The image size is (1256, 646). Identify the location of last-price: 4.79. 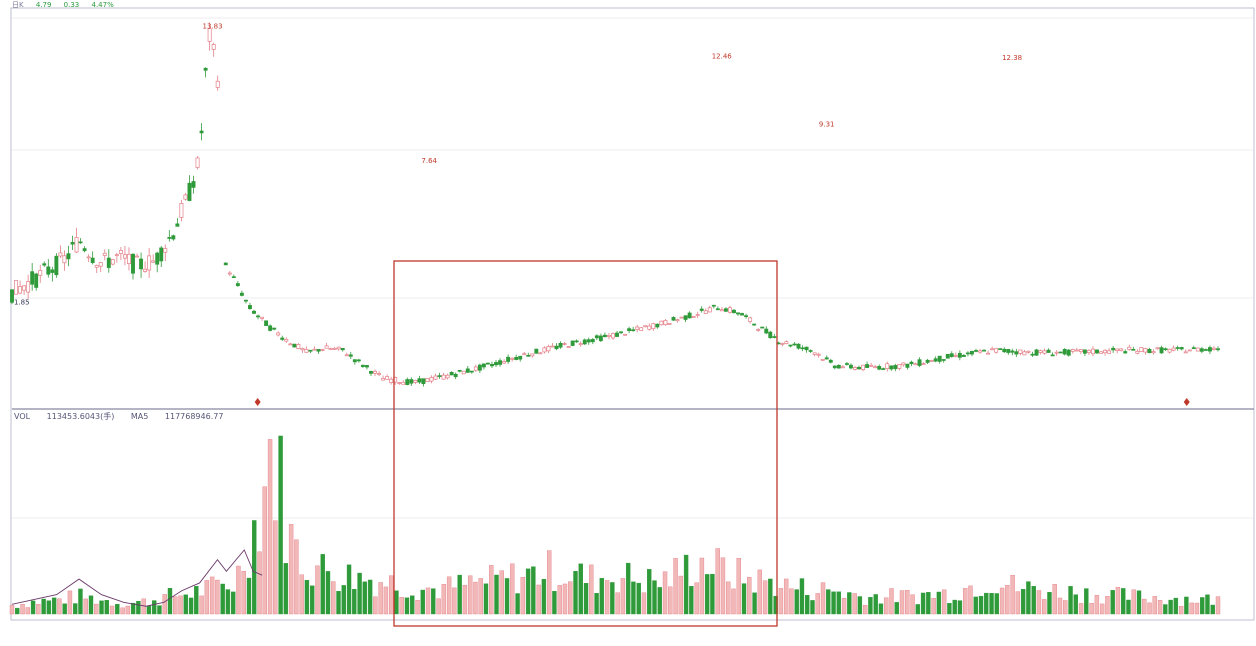
(43, 5).